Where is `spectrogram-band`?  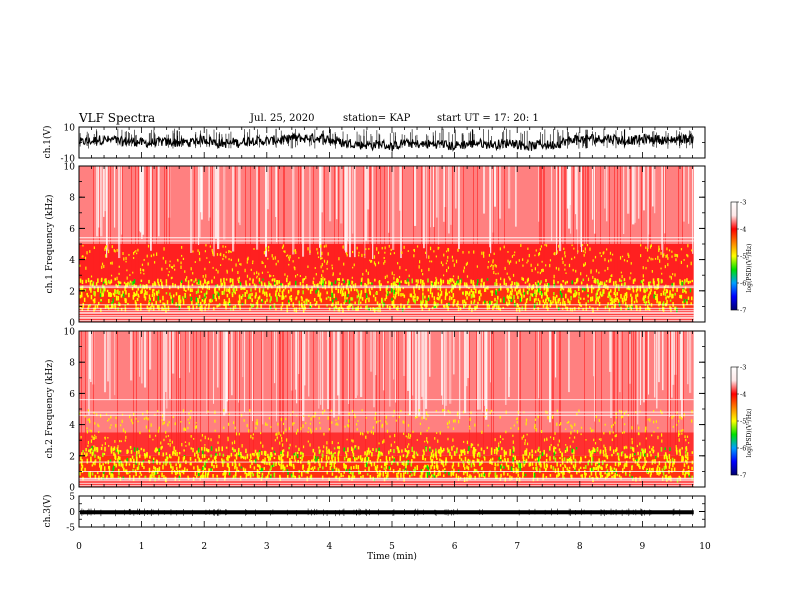
spectrogram-band is located at coordinates (386, 314).